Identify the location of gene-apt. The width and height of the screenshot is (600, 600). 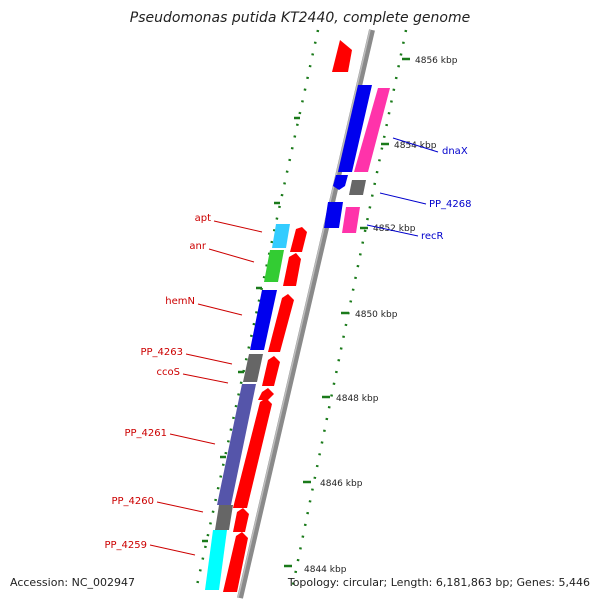
(281, 236).